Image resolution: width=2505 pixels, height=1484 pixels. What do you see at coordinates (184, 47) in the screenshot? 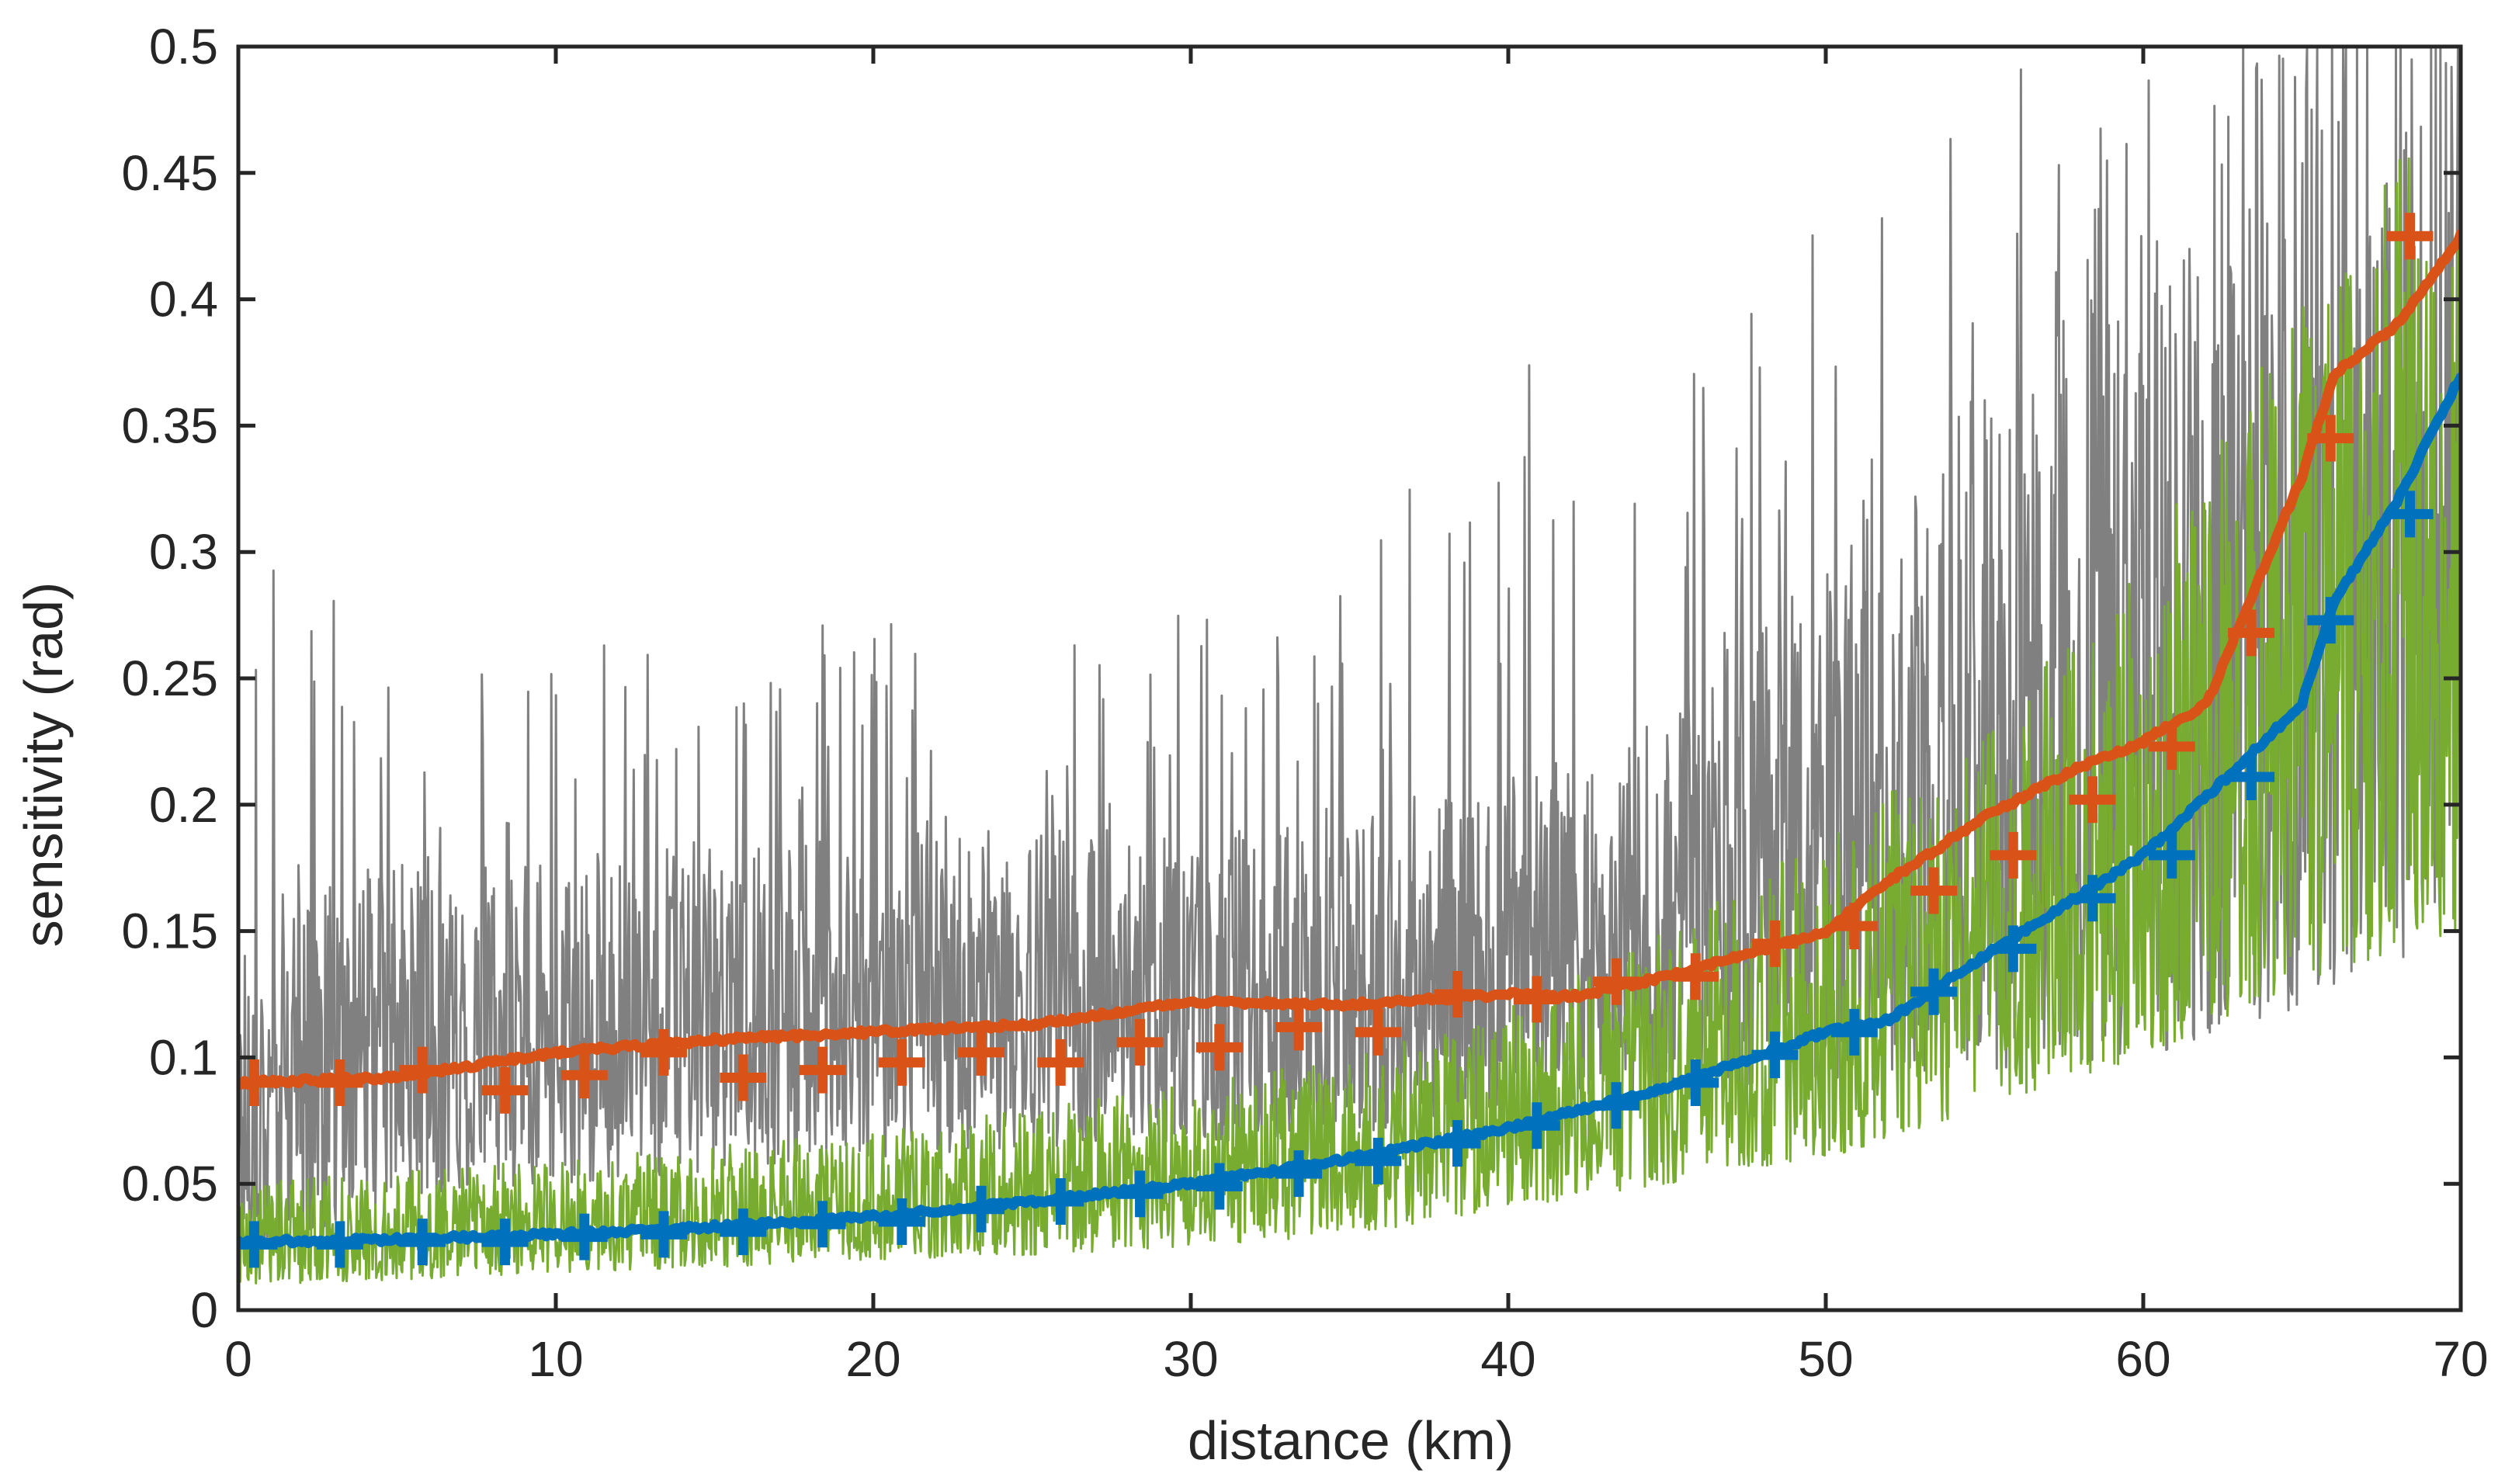
I see `y-tick-label-10: 0.5` at bounding box center [184, 47].